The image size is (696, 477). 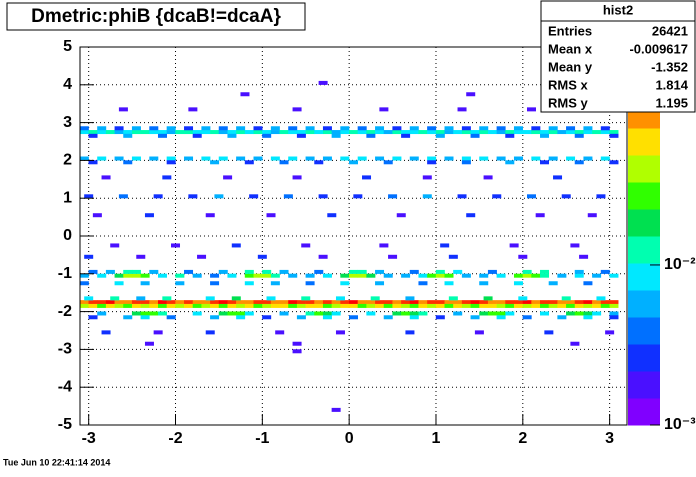 I want to click on stats-label: RMS y, so click(x=568, y=102).